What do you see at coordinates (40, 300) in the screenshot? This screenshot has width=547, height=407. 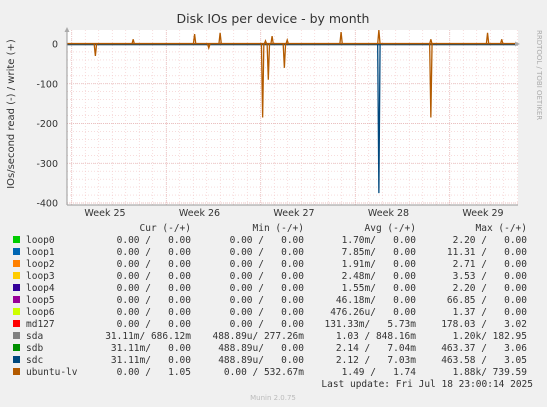 I see `legend-name: loop5` at bounding box center [40, 300].